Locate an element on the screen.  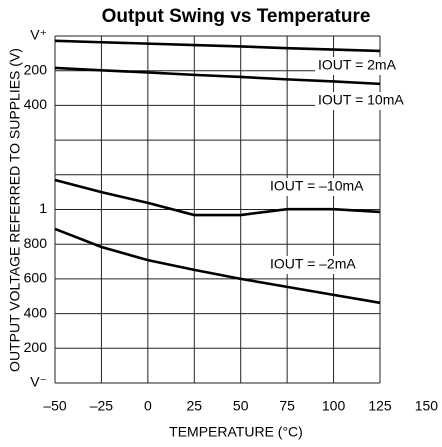
y-tick-label: 1 is located at coordinates (43, 208).